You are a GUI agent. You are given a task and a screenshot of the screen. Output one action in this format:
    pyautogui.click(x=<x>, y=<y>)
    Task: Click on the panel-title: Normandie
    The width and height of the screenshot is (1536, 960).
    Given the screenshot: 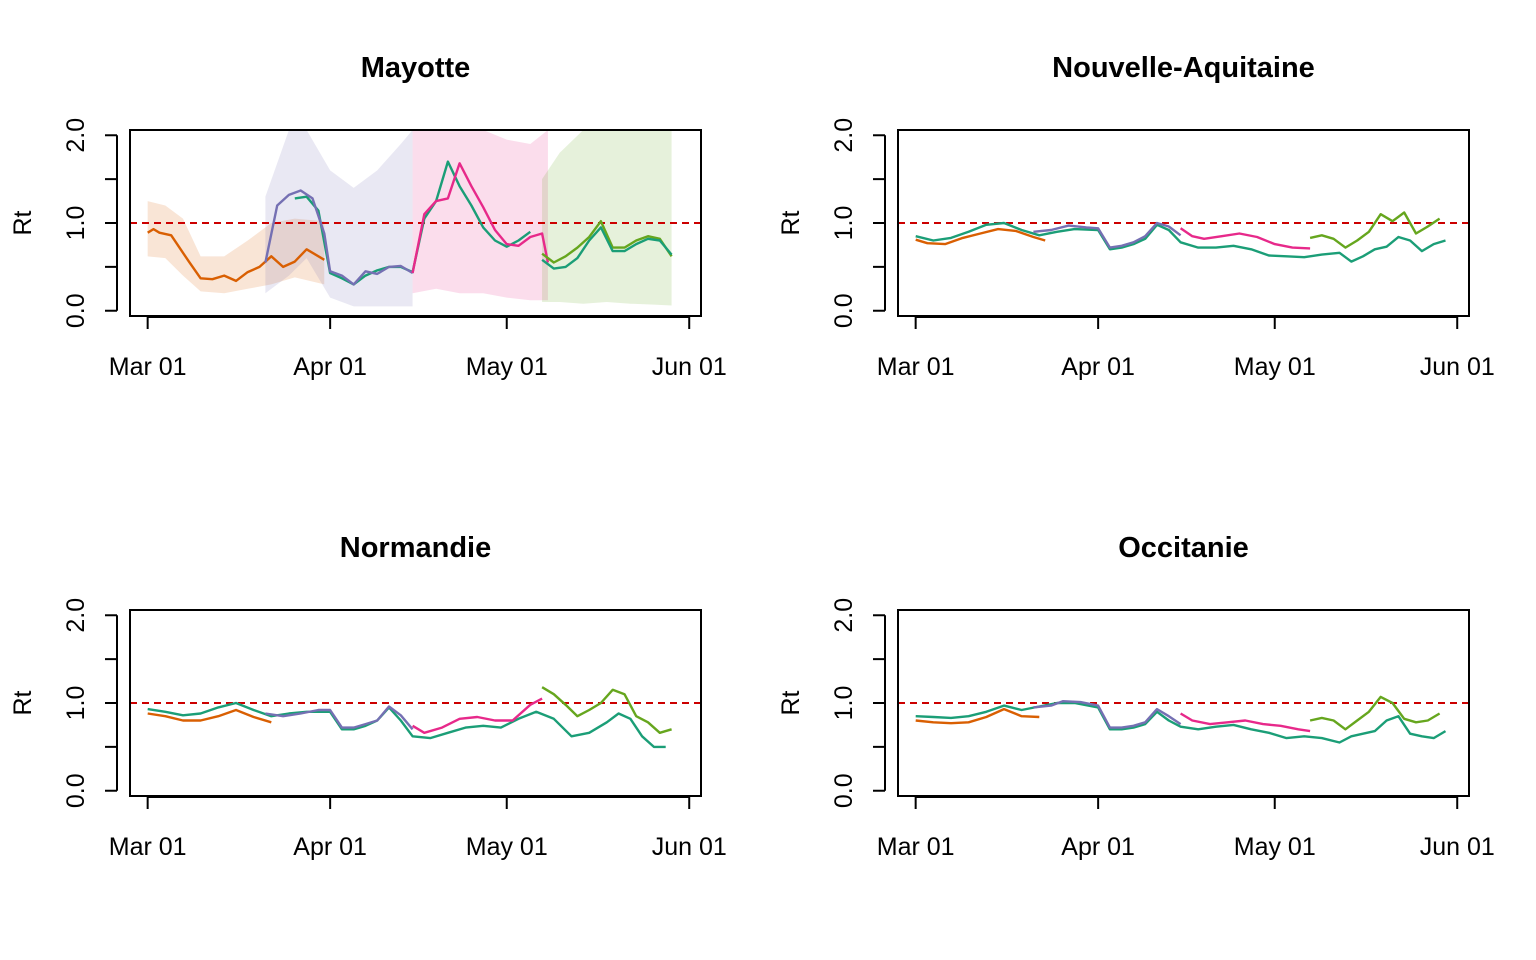 What is the action you would take?
    pyautogui.click(x=415, y=548)
    